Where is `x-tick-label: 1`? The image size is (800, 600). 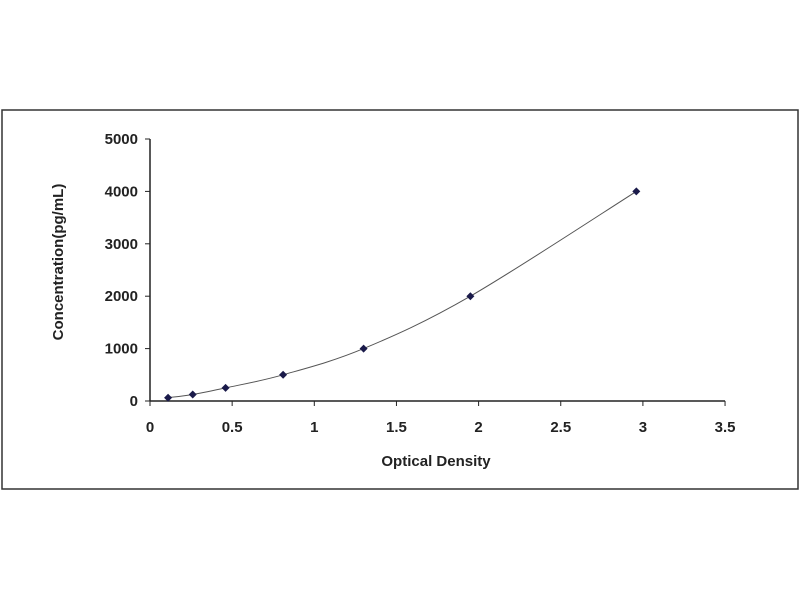 x-tick-label: 1 is located at coordinates (314, 427).